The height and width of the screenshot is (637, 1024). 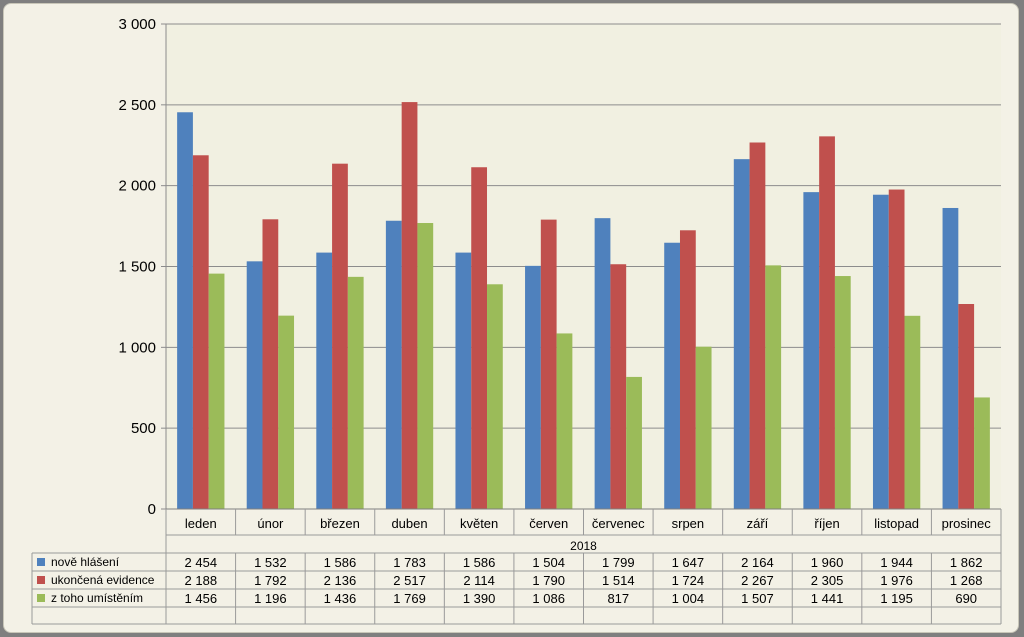 What do you see at coordinates (548, 580) in the screenshot?
I see `data-table-cell: 1 790` at bounding box center [548, 580].